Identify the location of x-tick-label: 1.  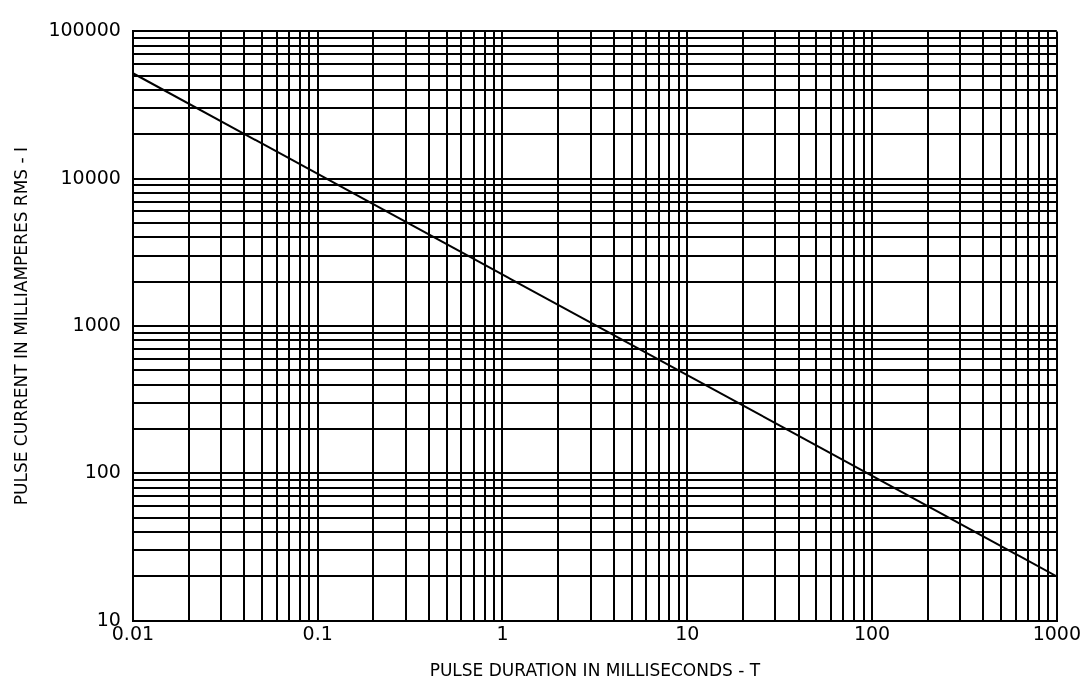
(502, 633).